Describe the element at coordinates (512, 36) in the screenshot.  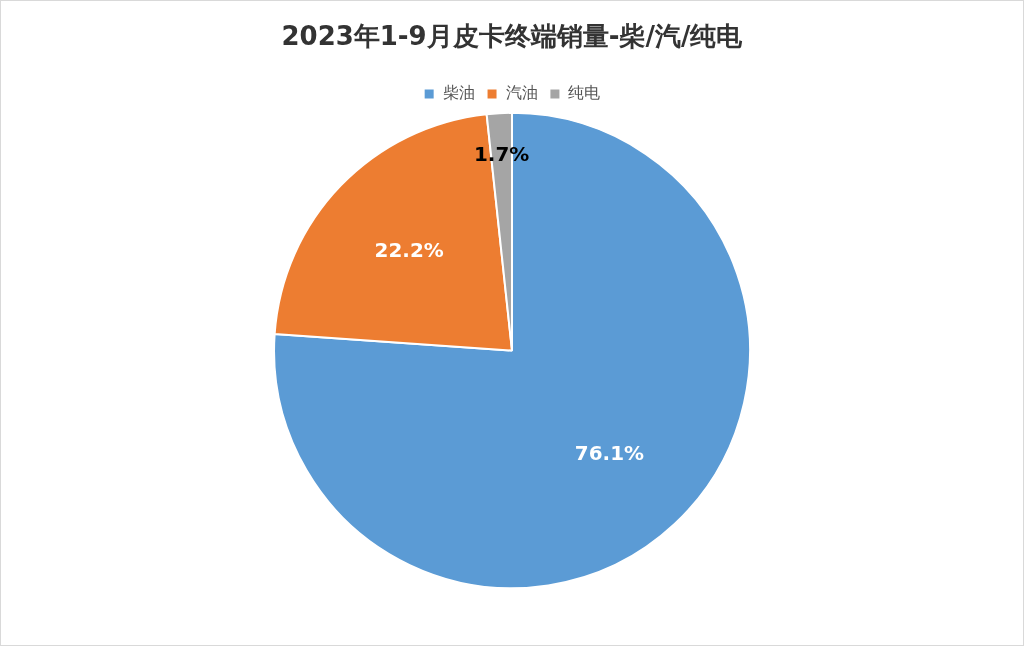
I see `chart-title: 2023年1-9月皮卡终端销量-柴/汽/纯电` at that location.